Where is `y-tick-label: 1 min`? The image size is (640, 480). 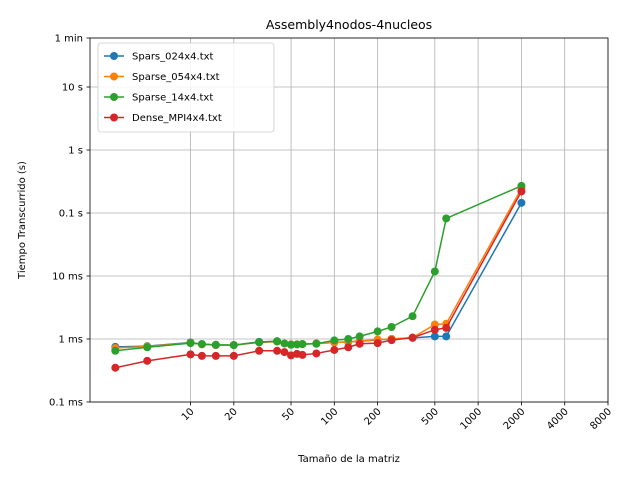
y-tick-label: 1 min is located at coordinates (69, 39).